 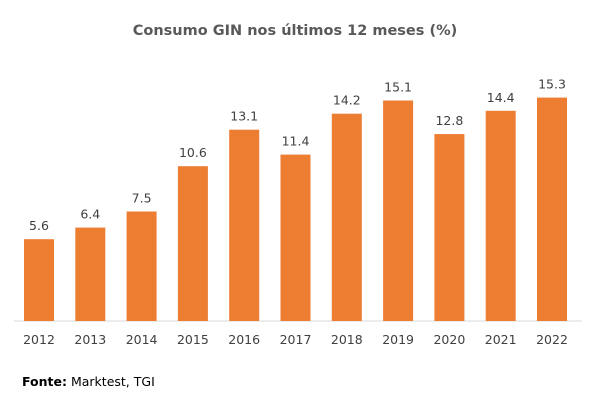 What do you see at coordinates (295, 31) in the screenshot?
I see `chart-title: Consumo GIN nos últimos 12 meses (%)` at bounding box center [295, 31].